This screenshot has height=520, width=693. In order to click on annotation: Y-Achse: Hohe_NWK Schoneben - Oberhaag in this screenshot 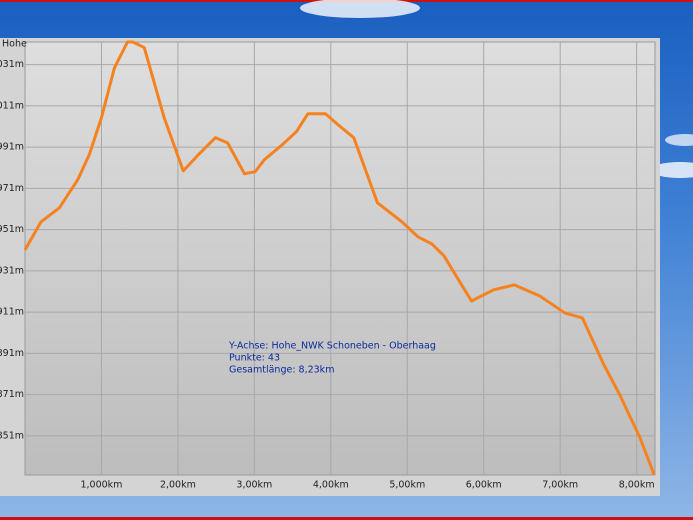, I will do `click(332, 346)`.